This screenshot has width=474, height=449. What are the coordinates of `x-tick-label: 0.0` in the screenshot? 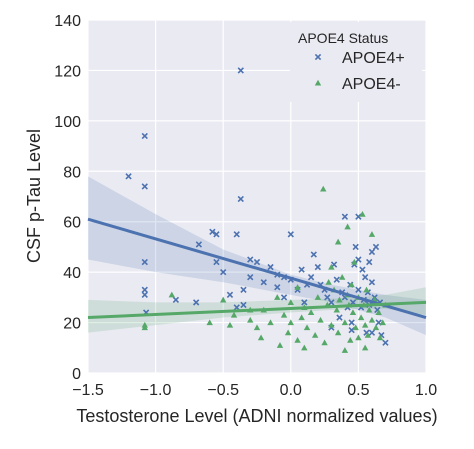 It's located at (291, 390).